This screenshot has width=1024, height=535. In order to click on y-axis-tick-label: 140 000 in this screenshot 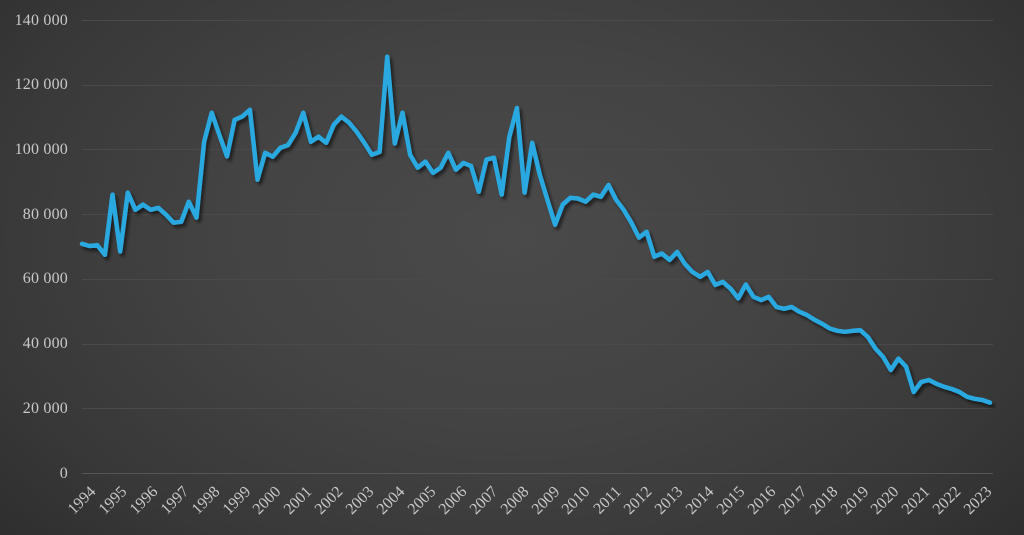, I will do `click(41, 20)`.